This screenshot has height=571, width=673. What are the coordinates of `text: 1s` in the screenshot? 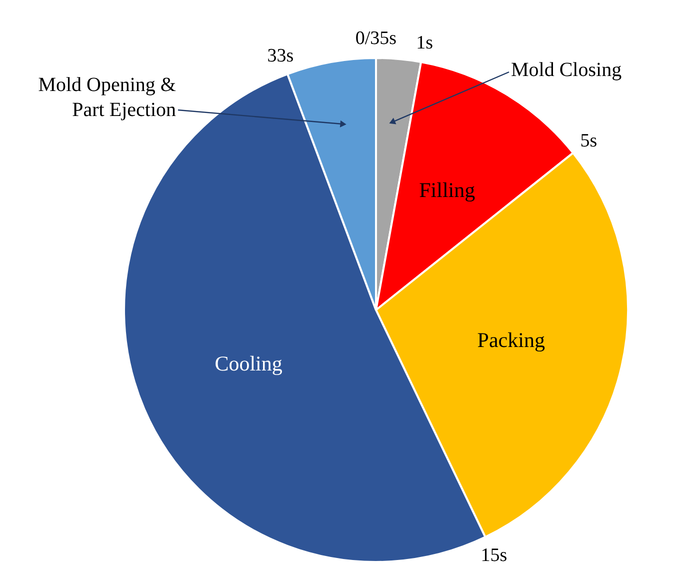 It's located at (425, 43).